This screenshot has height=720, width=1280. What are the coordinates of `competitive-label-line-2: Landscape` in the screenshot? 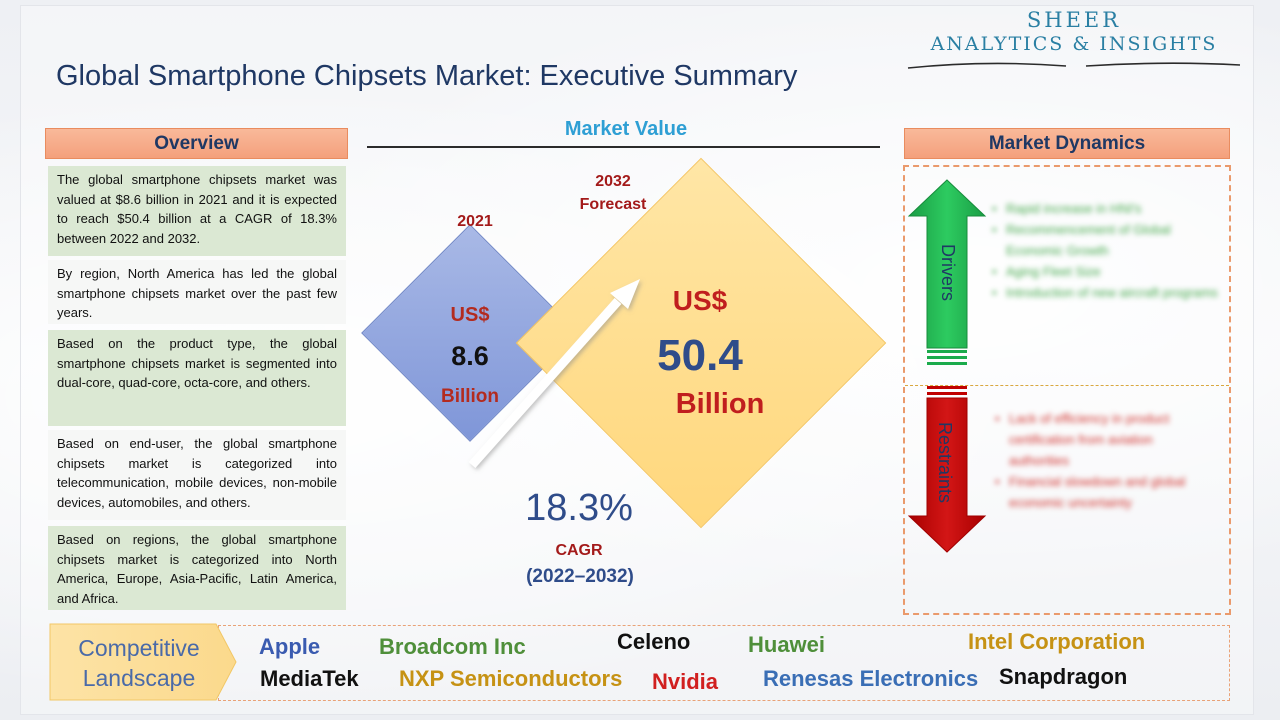 It's located at (139, 678).